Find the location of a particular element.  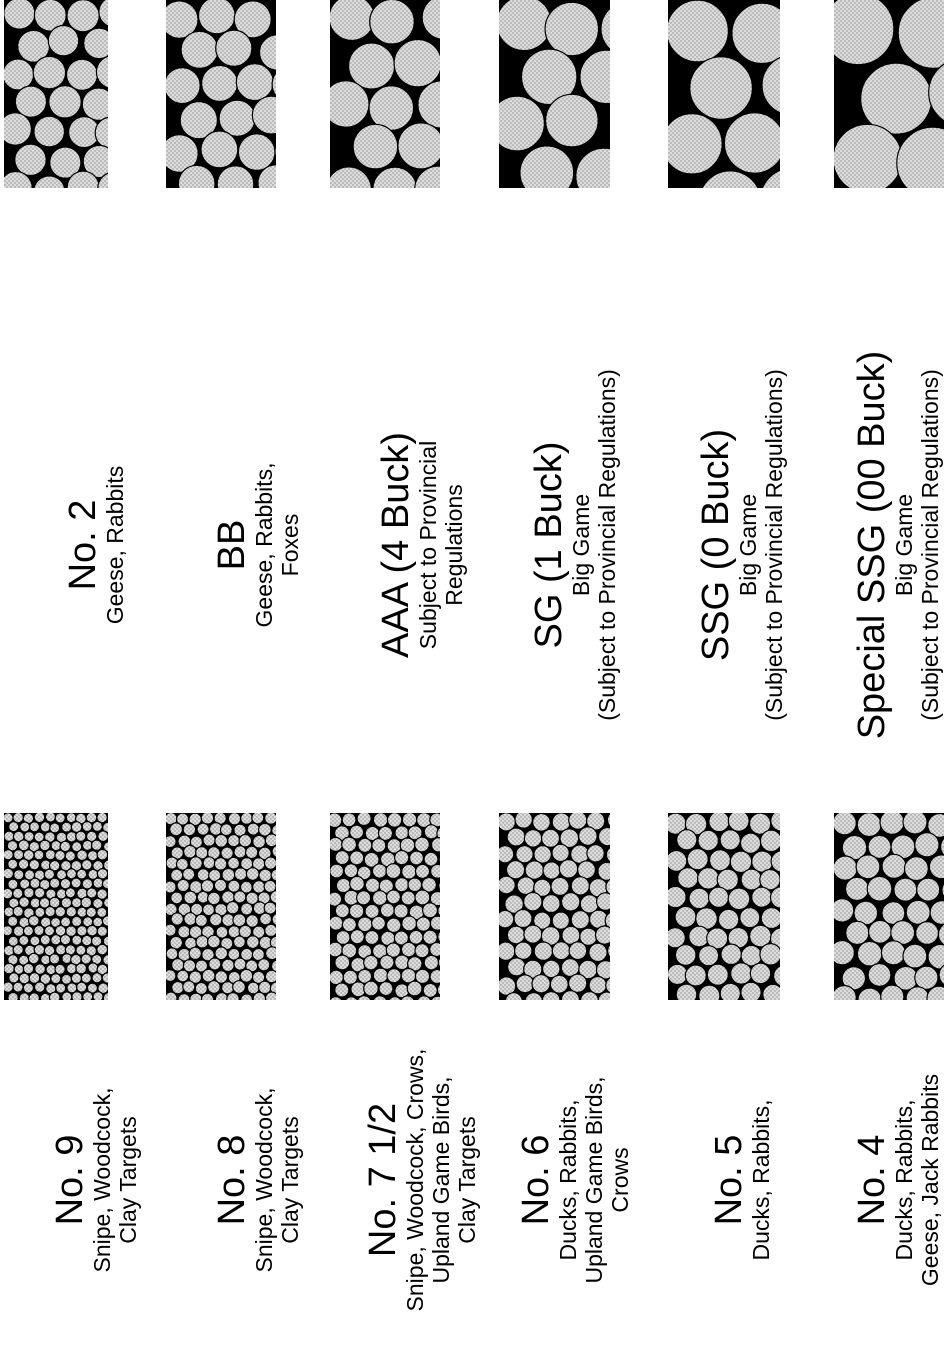

shot-use-text: Ducks, Rabbits, is located at coordinates (904, 1179).